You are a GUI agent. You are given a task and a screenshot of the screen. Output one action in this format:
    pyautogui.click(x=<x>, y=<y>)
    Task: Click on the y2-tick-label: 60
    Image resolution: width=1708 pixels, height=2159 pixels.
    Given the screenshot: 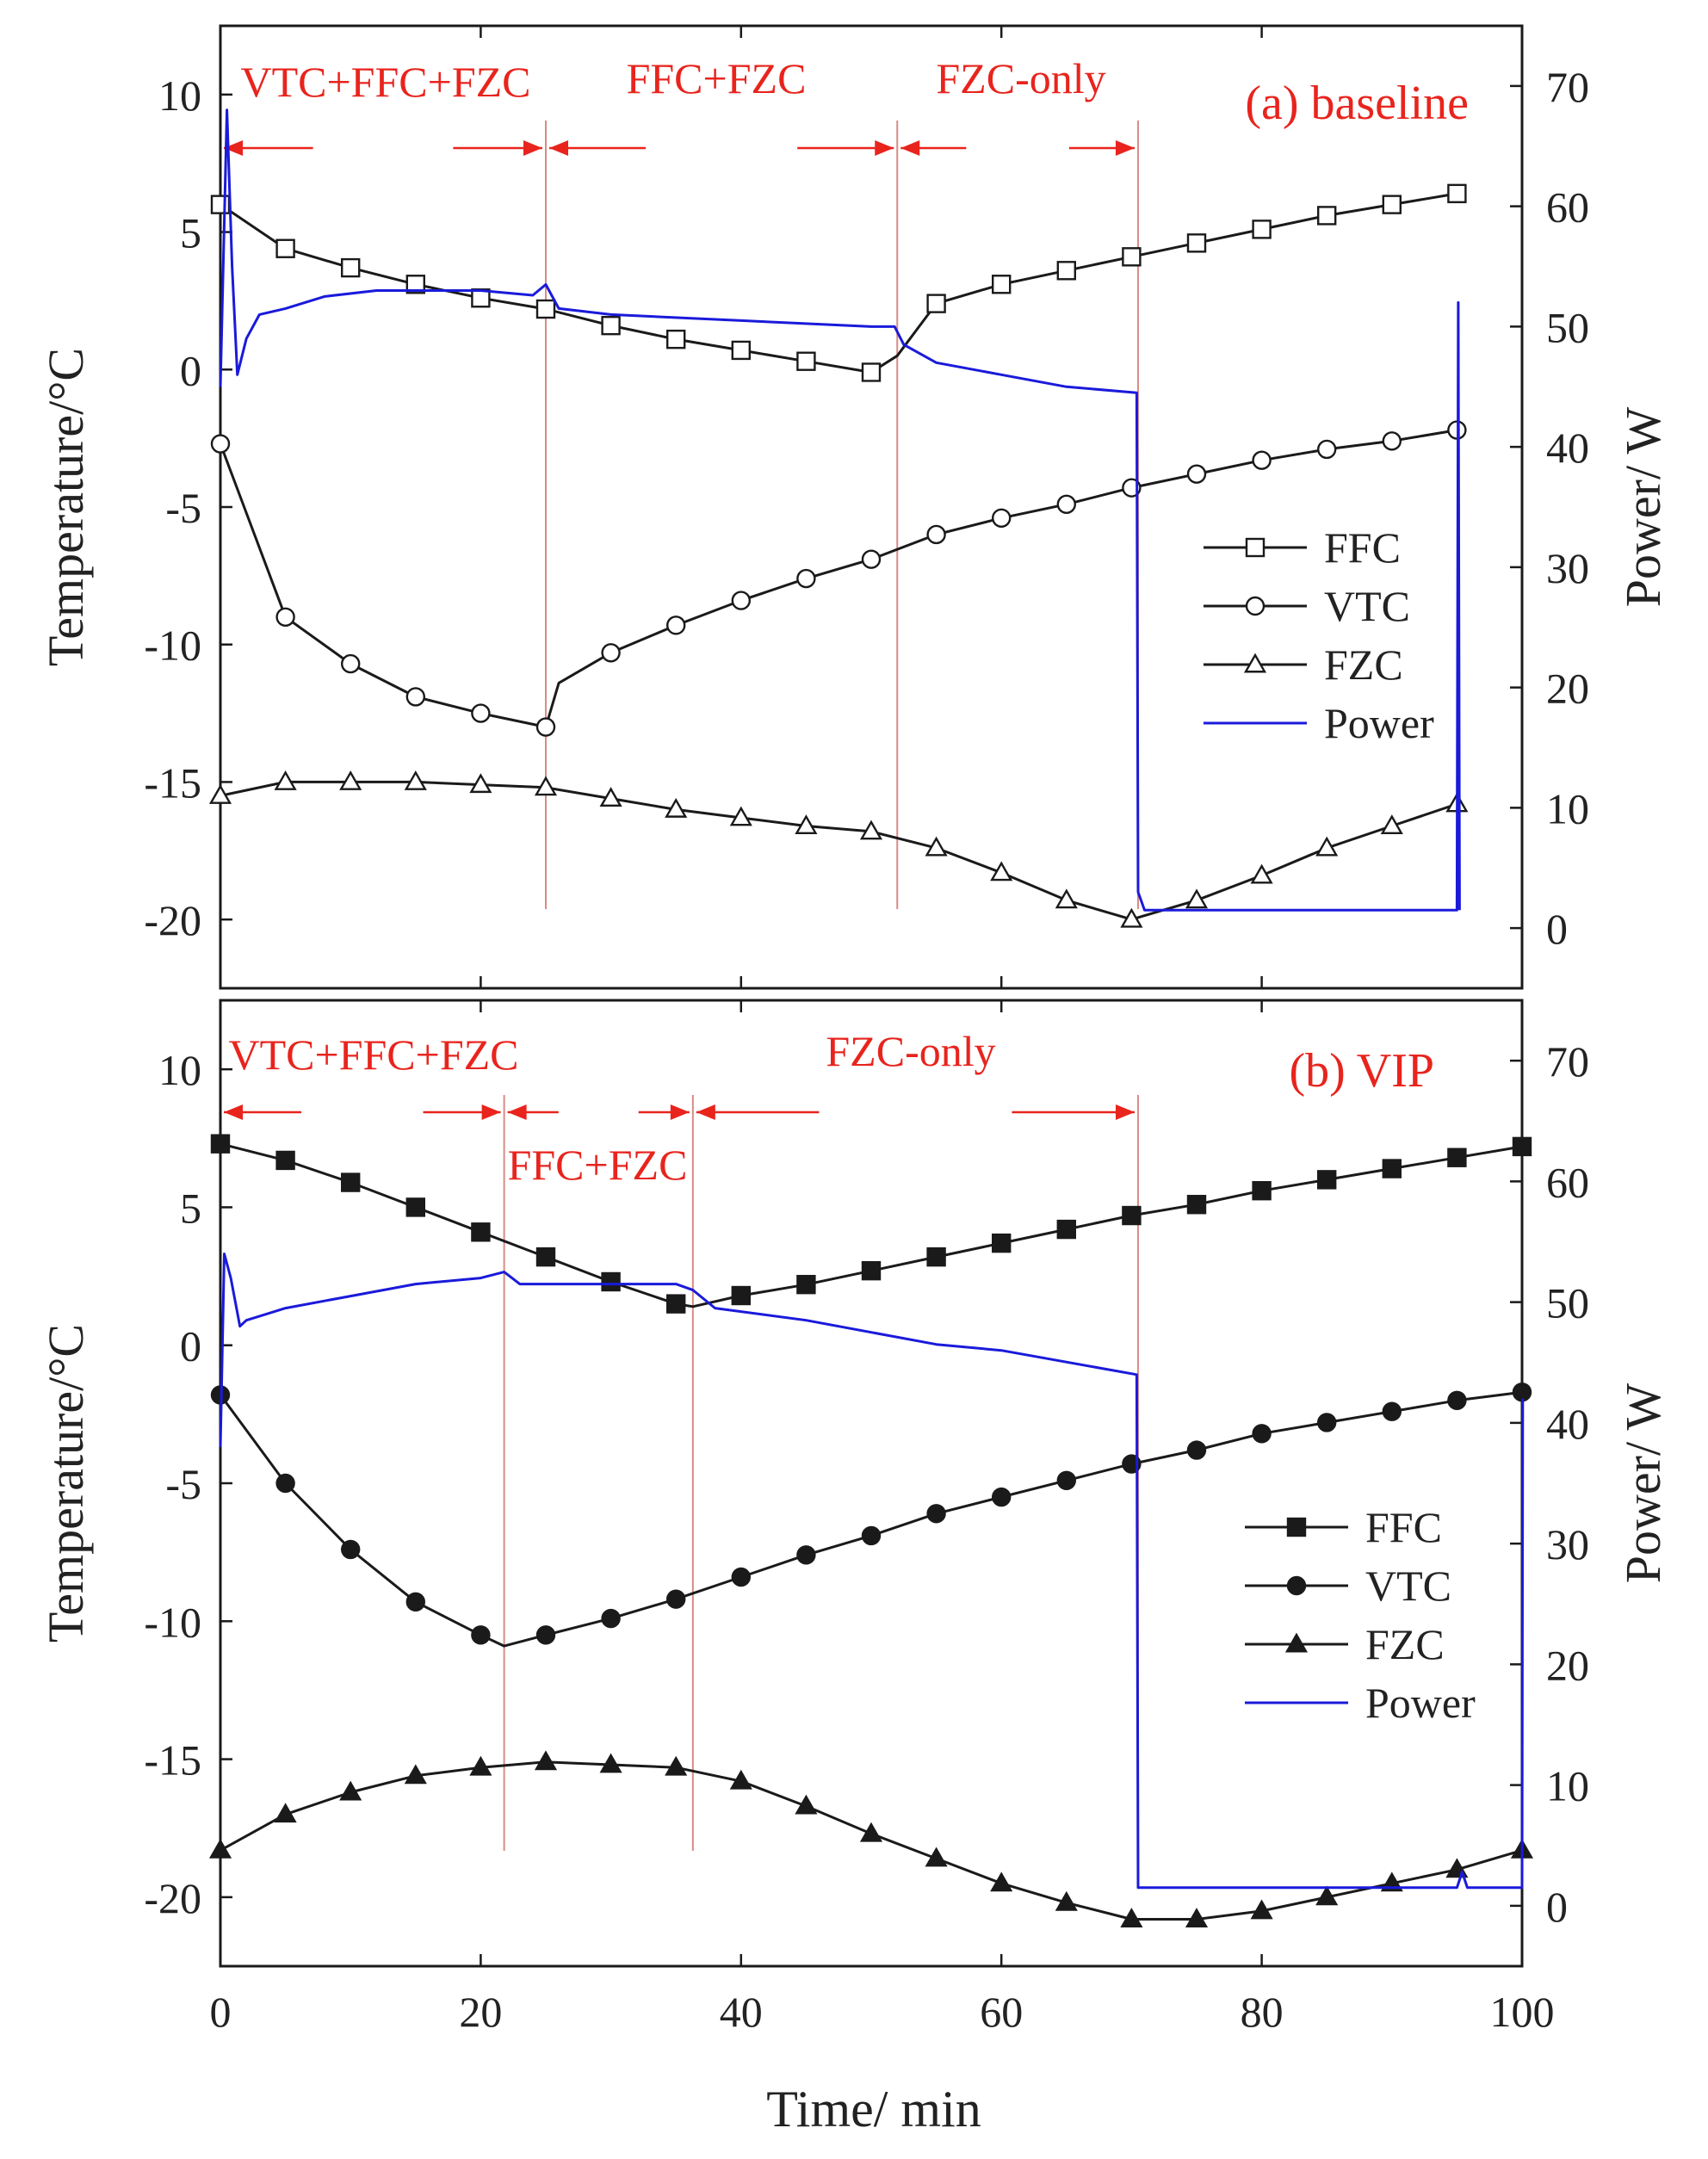 What is the action you would take?
    pyautogui.click(x=1567, y=208)
    